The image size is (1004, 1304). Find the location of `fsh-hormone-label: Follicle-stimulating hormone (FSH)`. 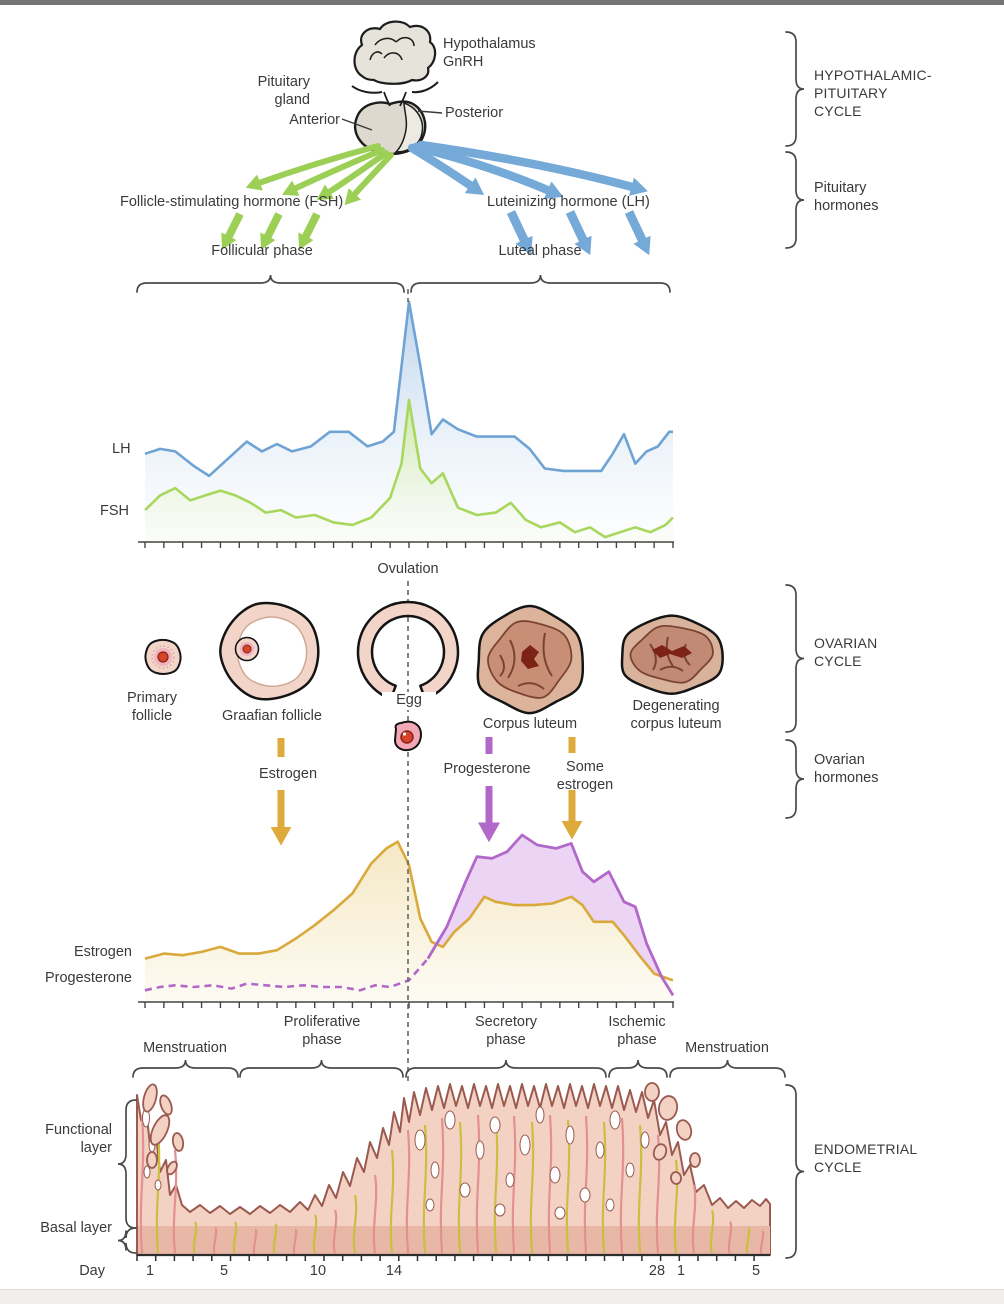

fsh-hormone-label: Follicle-stimulating hormone (FSH) is located at coordinates (232, 202).